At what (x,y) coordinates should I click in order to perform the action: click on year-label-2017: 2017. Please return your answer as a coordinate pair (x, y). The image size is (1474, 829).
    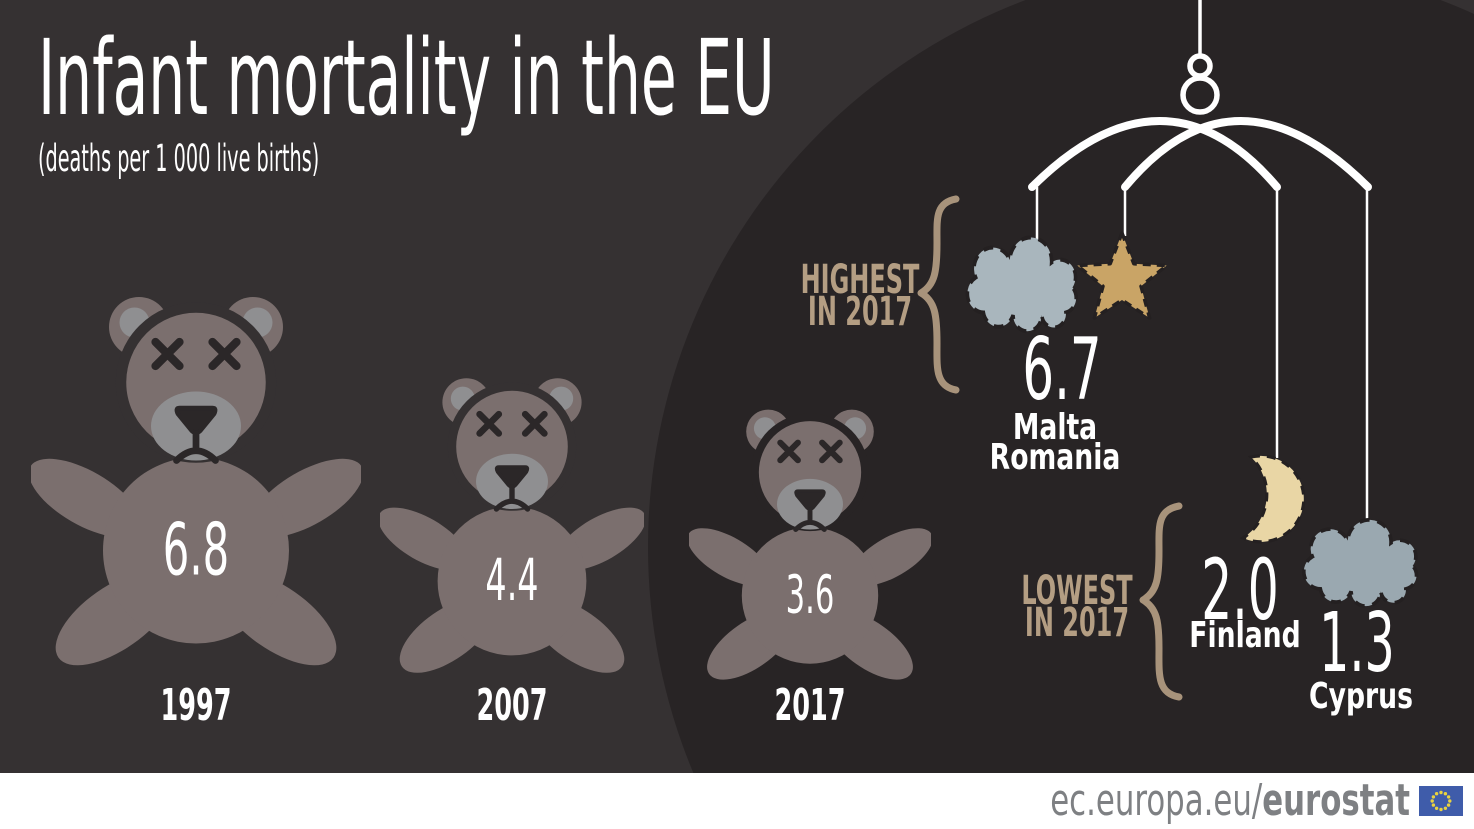
    Looking at the image, I should click on (810, 705).